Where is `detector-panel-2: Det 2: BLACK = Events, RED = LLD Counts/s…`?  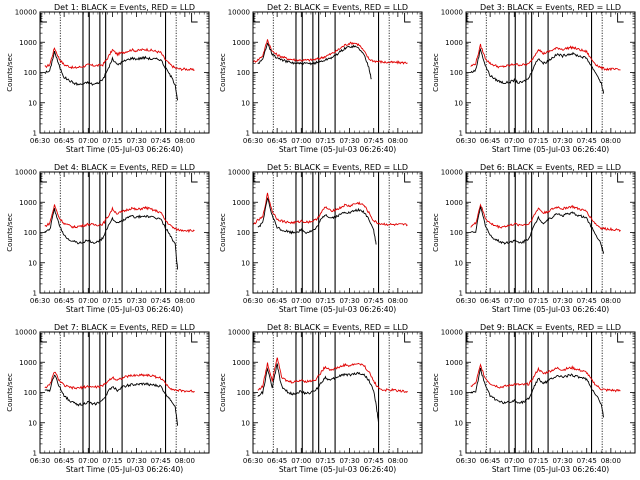
detector-panel-2: Det 2: BLACK = Events, RED = LLD Counts/s… is located at coordinates (321, 78).